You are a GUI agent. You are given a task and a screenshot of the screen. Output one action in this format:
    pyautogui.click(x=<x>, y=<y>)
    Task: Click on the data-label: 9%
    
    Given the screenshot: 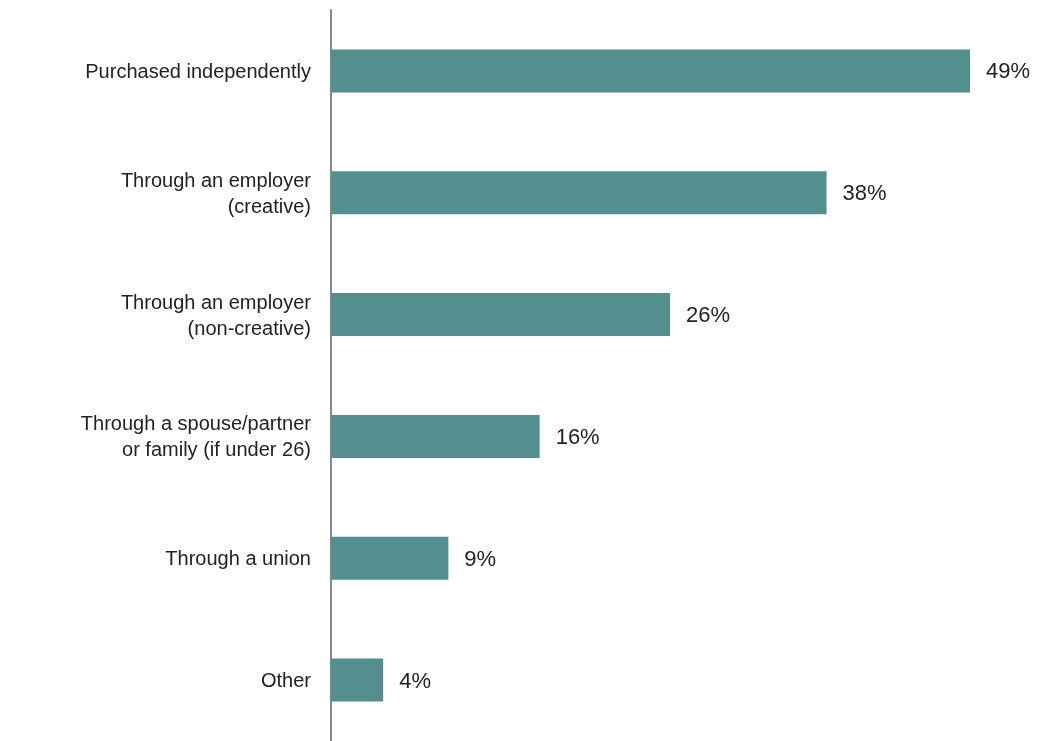 What is the action you would take?
    pyautogui.click(x=480, y=558)
    